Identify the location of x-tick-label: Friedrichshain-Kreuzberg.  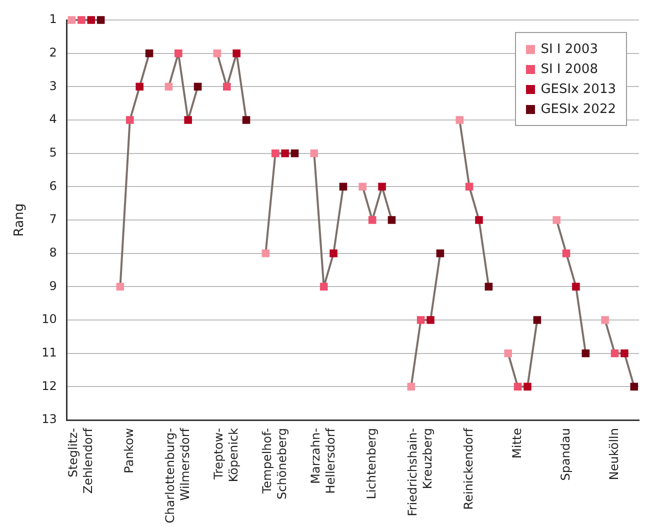
(419, 472).